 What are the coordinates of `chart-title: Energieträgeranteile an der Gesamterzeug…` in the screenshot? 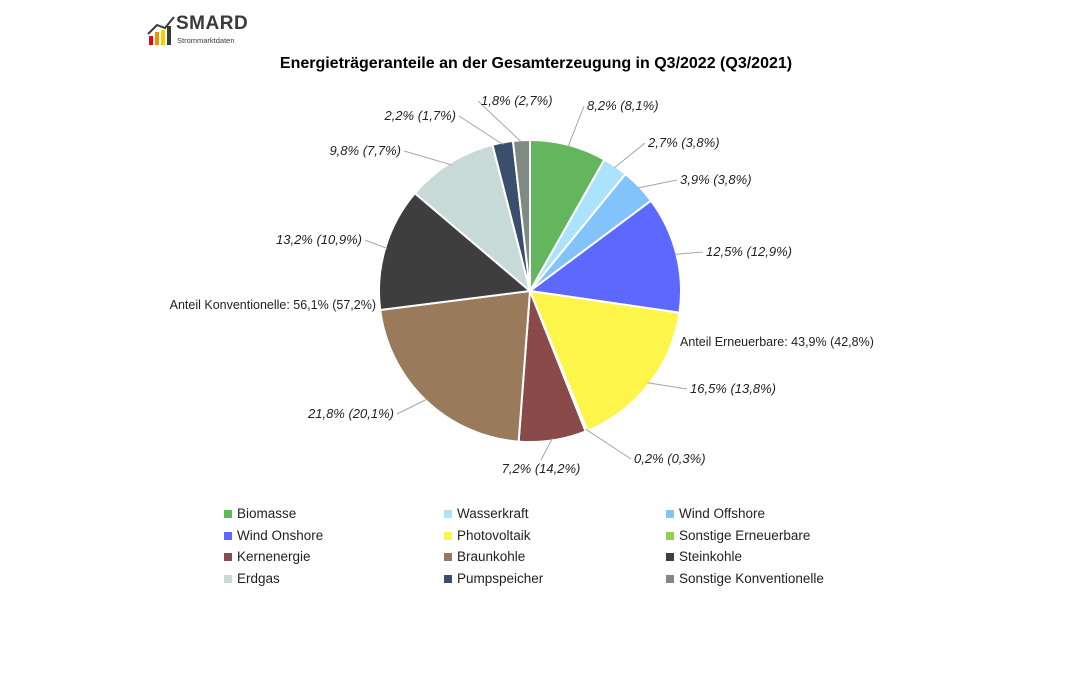 It's located at (536, 63).